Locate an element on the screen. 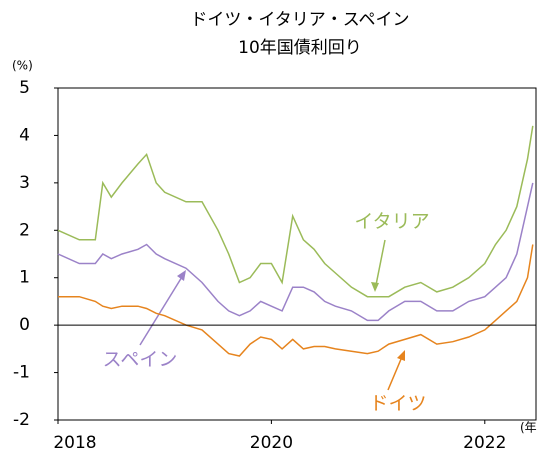 The height and width of the screenshot is (460, 544). y-tick-label: -1 is located at coordinates (21, 373).